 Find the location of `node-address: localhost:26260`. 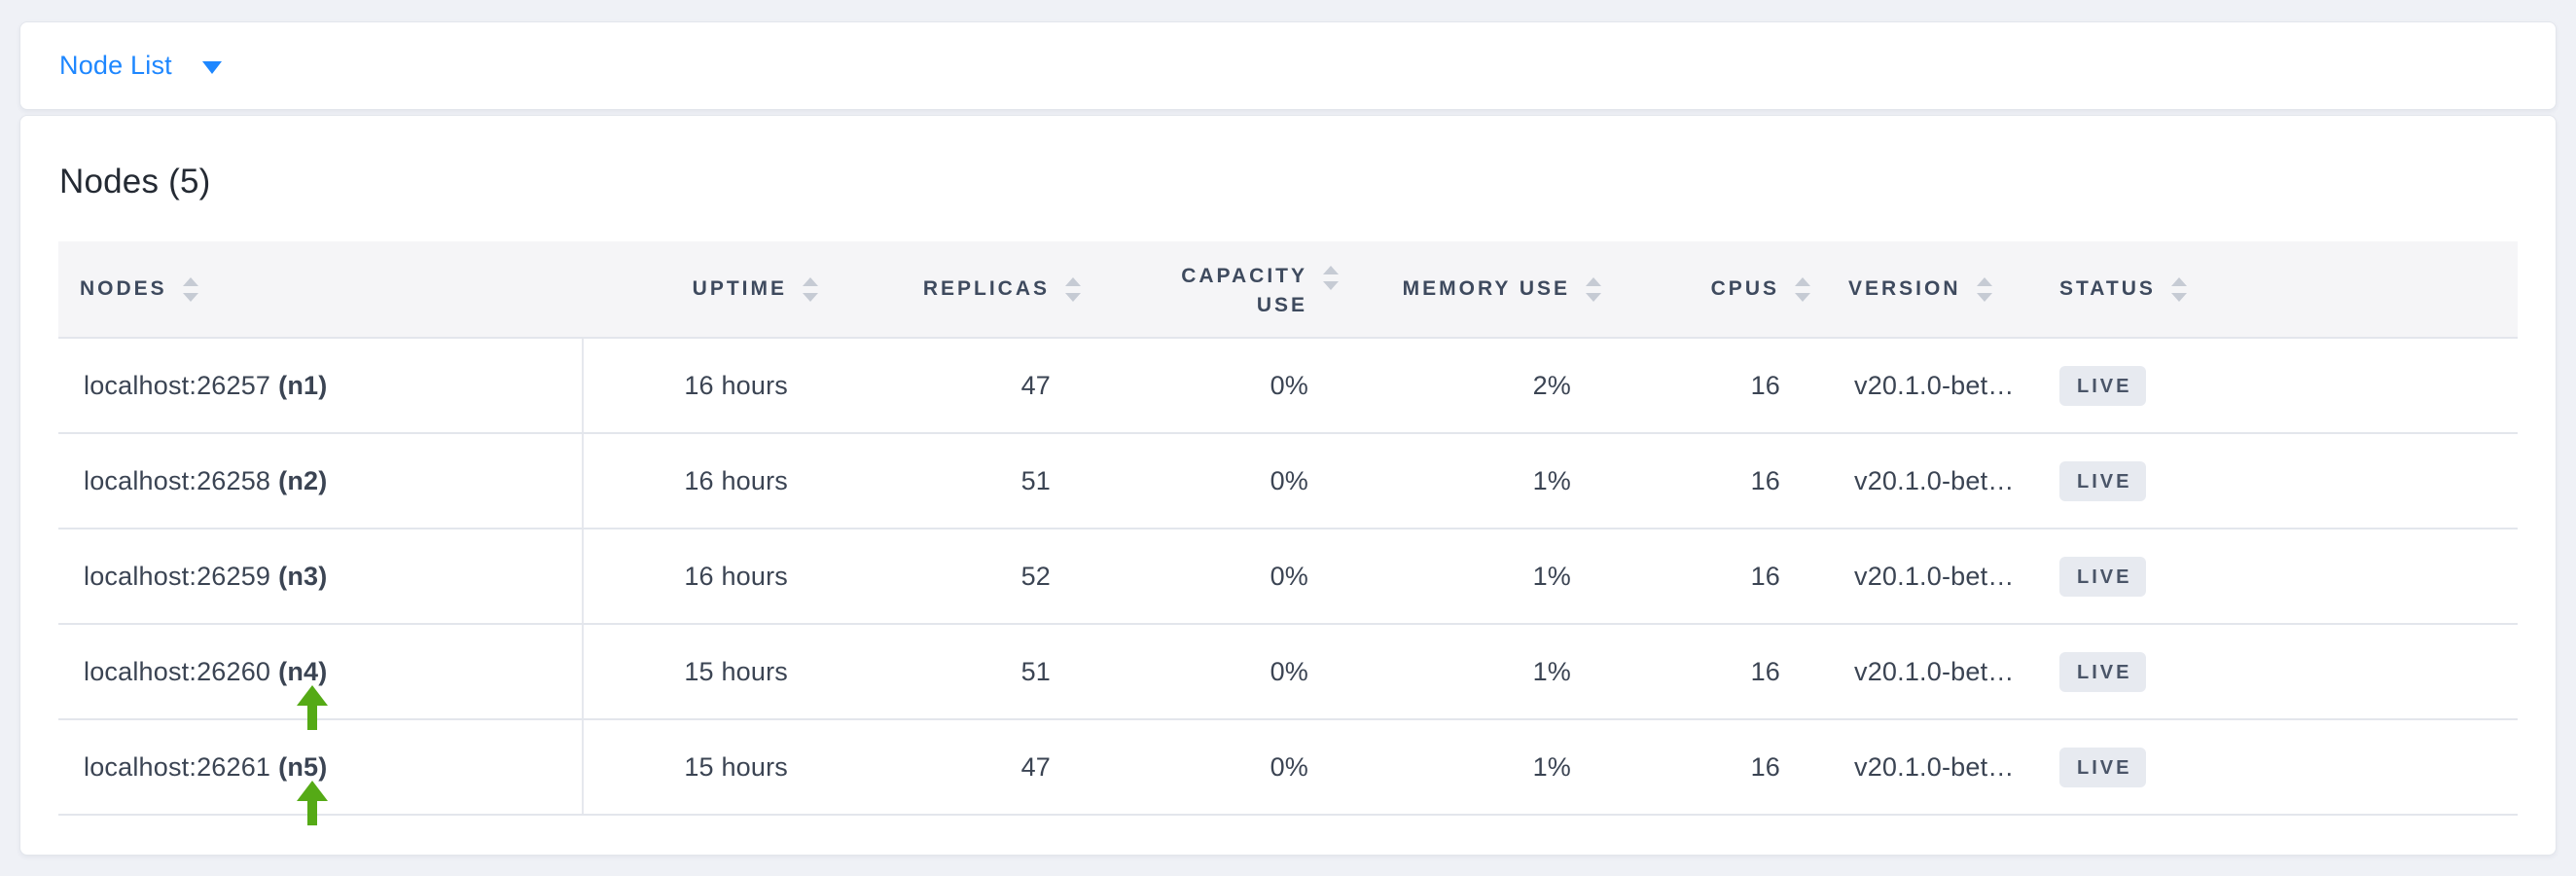

node-address: localhost:26260 is located at coordinates (177, 671).